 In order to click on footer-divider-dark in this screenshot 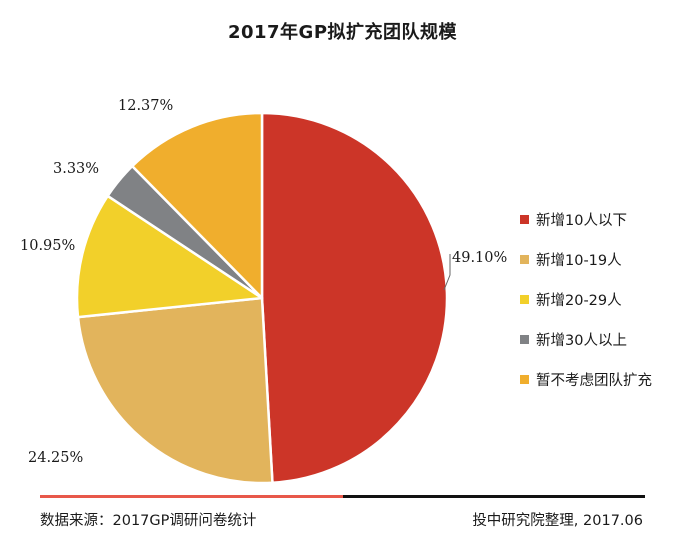, I will do `click(494, 496)`.